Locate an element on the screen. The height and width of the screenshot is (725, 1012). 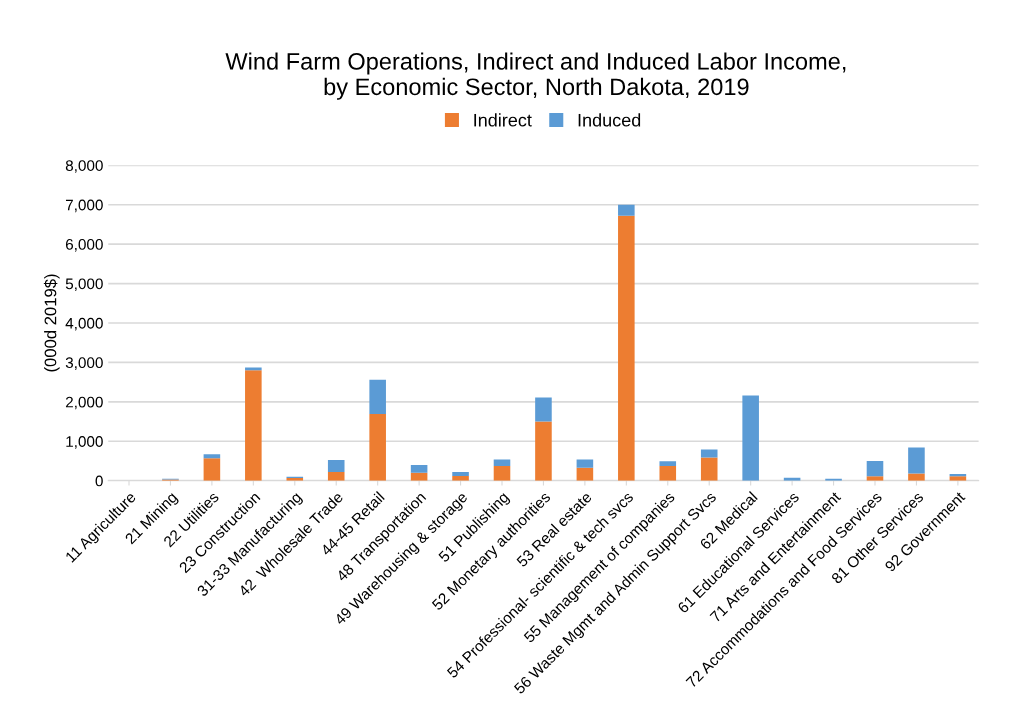
legend-label: Induced is located at coordinates (609, 120).